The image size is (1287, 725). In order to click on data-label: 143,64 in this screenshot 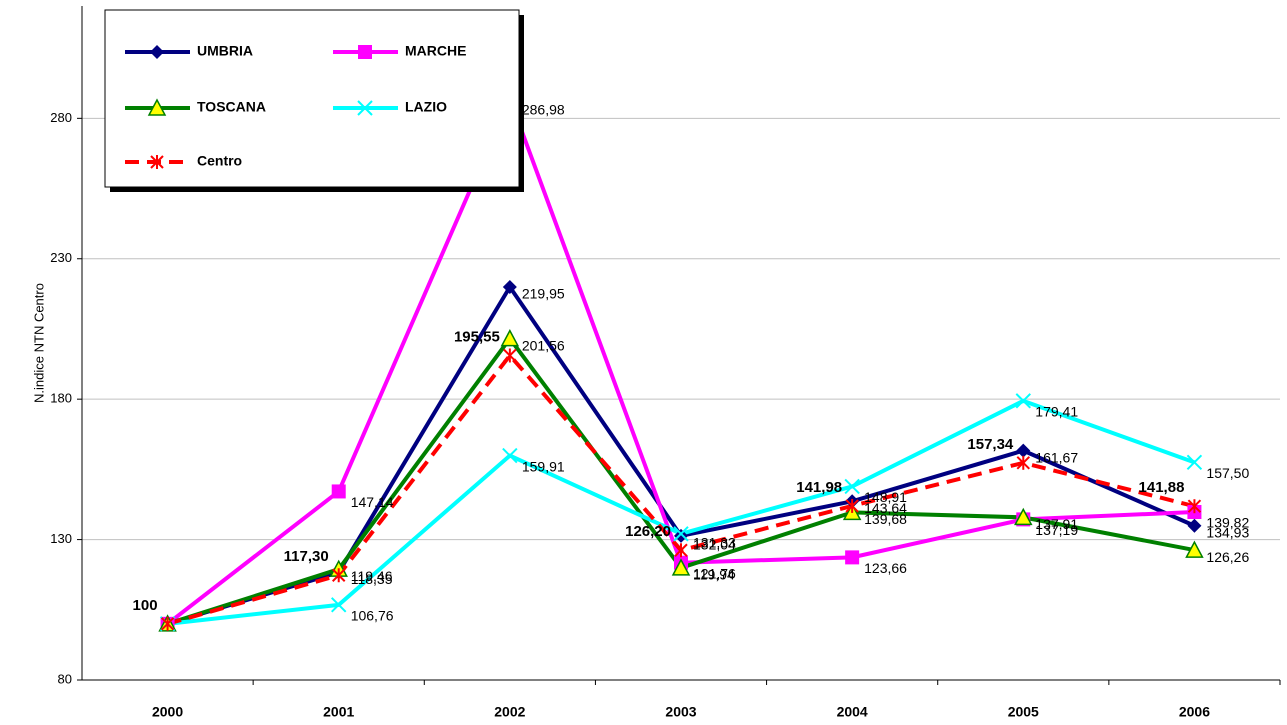, I will do `click(885, 508)`.